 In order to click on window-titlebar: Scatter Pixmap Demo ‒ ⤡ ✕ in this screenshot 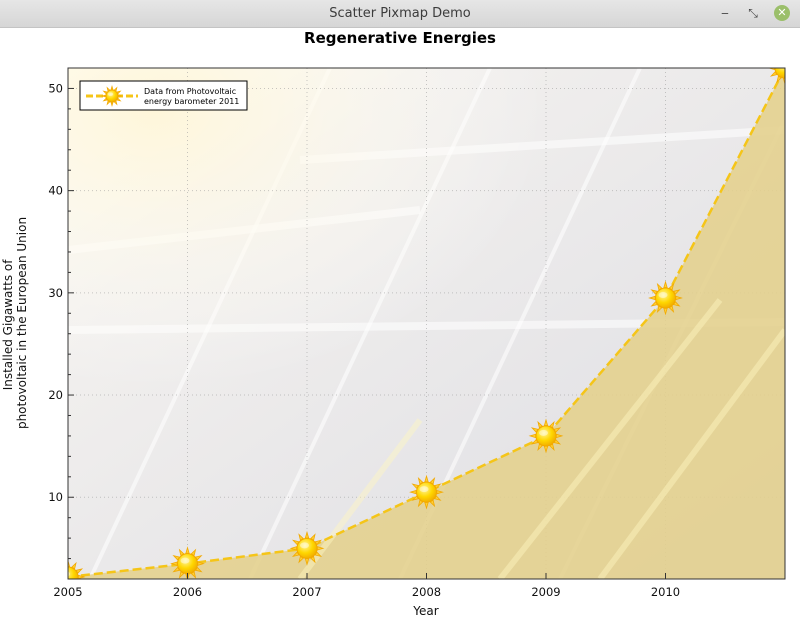, I will do `click(400, 14)`.